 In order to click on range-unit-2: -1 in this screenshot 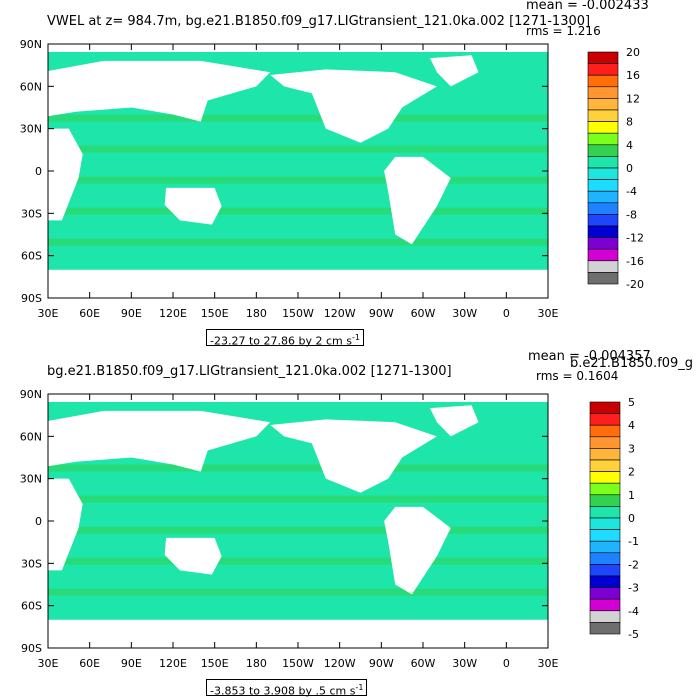, I will do `click(359, 687)`.